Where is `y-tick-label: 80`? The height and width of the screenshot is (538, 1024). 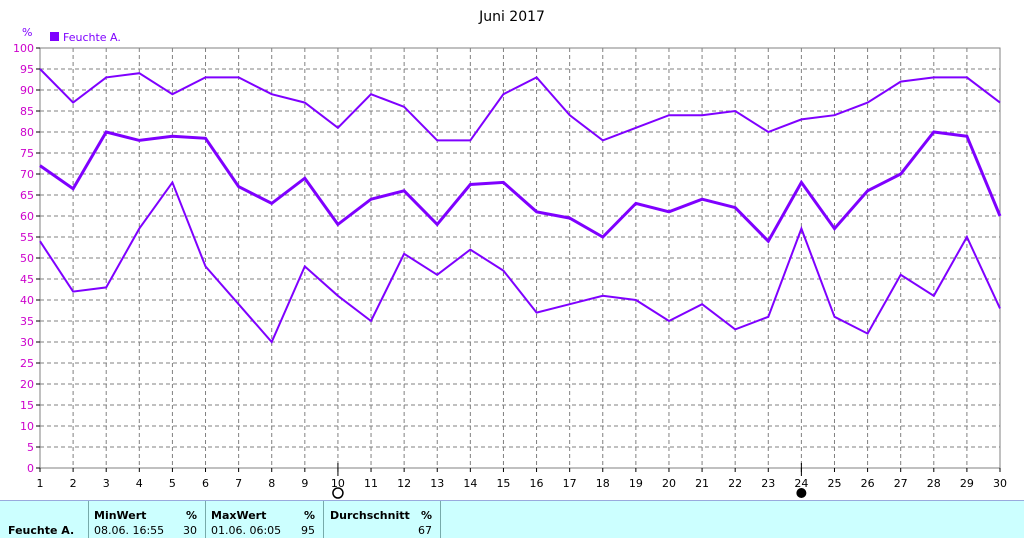 y-tick-label: 80 is located at coordinates (27, 132).